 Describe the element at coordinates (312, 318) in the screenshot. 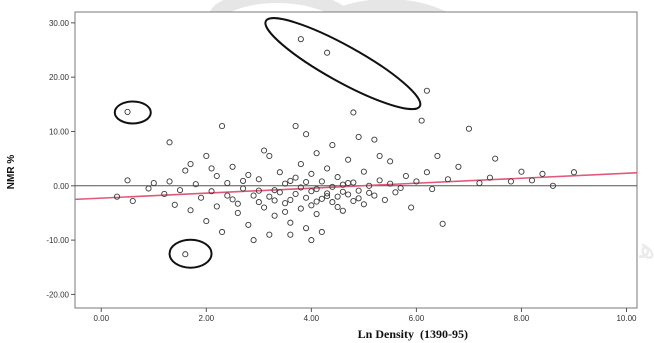

I see `x-tick-label: 4.00` at that location.